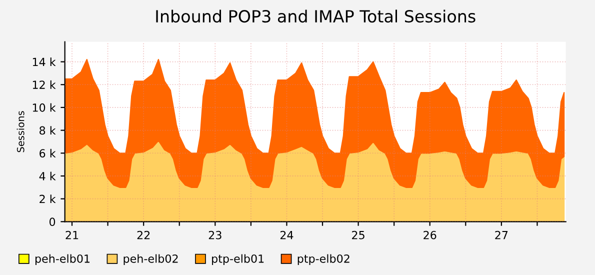 The image size is (595, 275). Describe the element at coordinates (151, 259) in the screenshot. I see `legend-label: peh-elb02` at that location.